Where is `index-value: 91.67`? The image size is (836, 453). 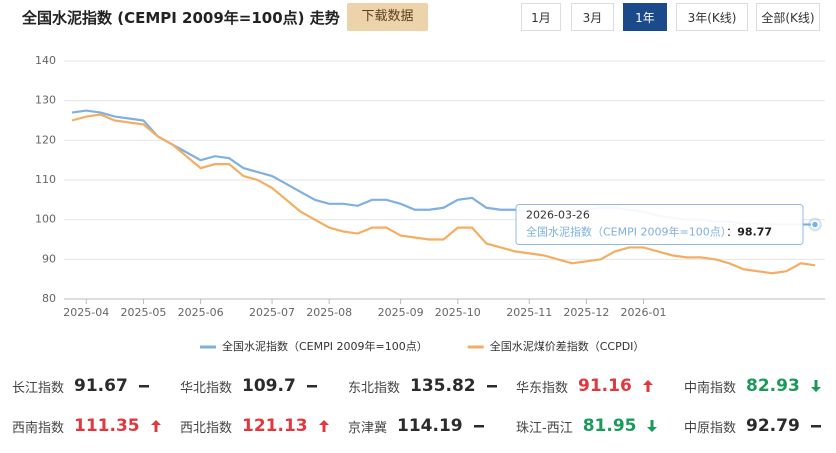
index-value: 91.67 is located at coordinates (101, 386).